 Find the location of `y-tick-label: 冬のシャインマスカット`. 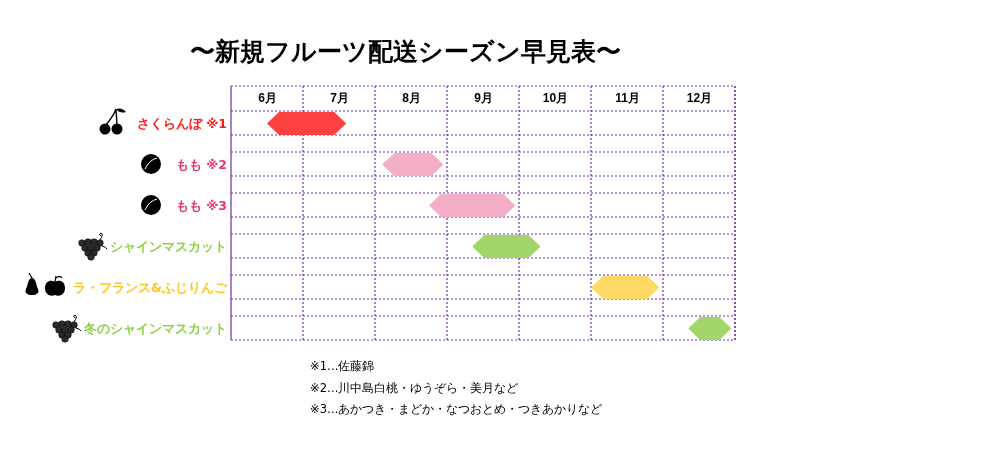

y-tick-label: 冬のシャインマスカット is located at coordinates (155, 328).